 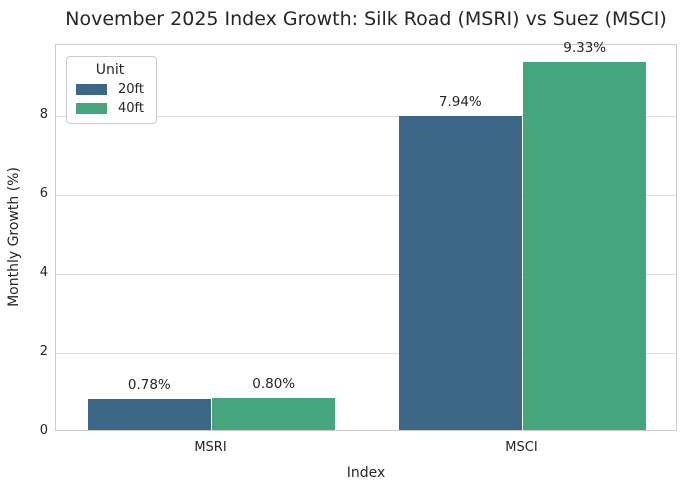 I want to click on legend-swatch-40ft-icon, so click(x=91, y=108).